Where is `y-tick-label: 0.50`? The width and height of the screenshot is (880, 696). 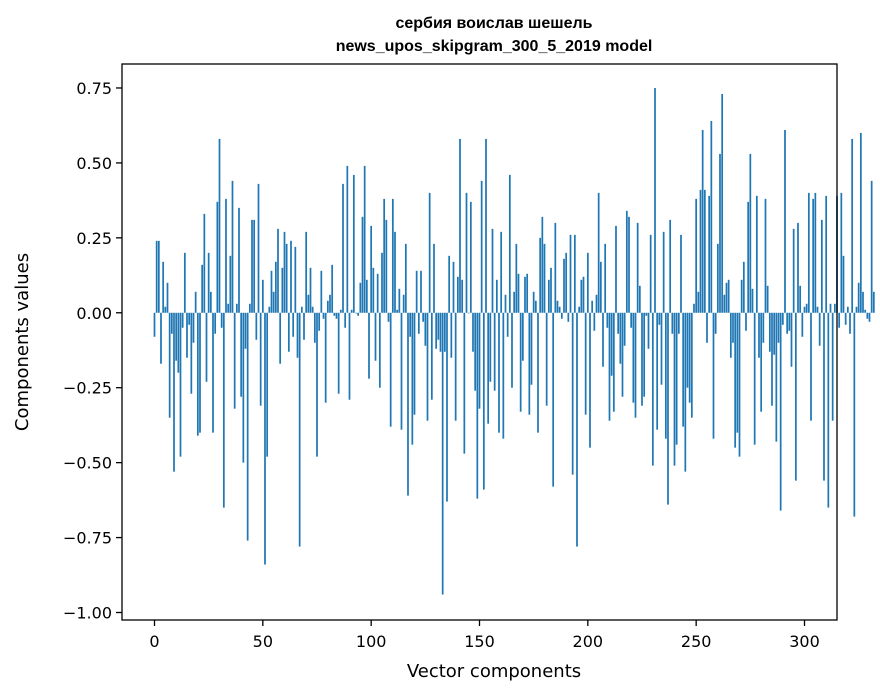 y-tick-label: 0.50 is located at coordinates (94, 163).